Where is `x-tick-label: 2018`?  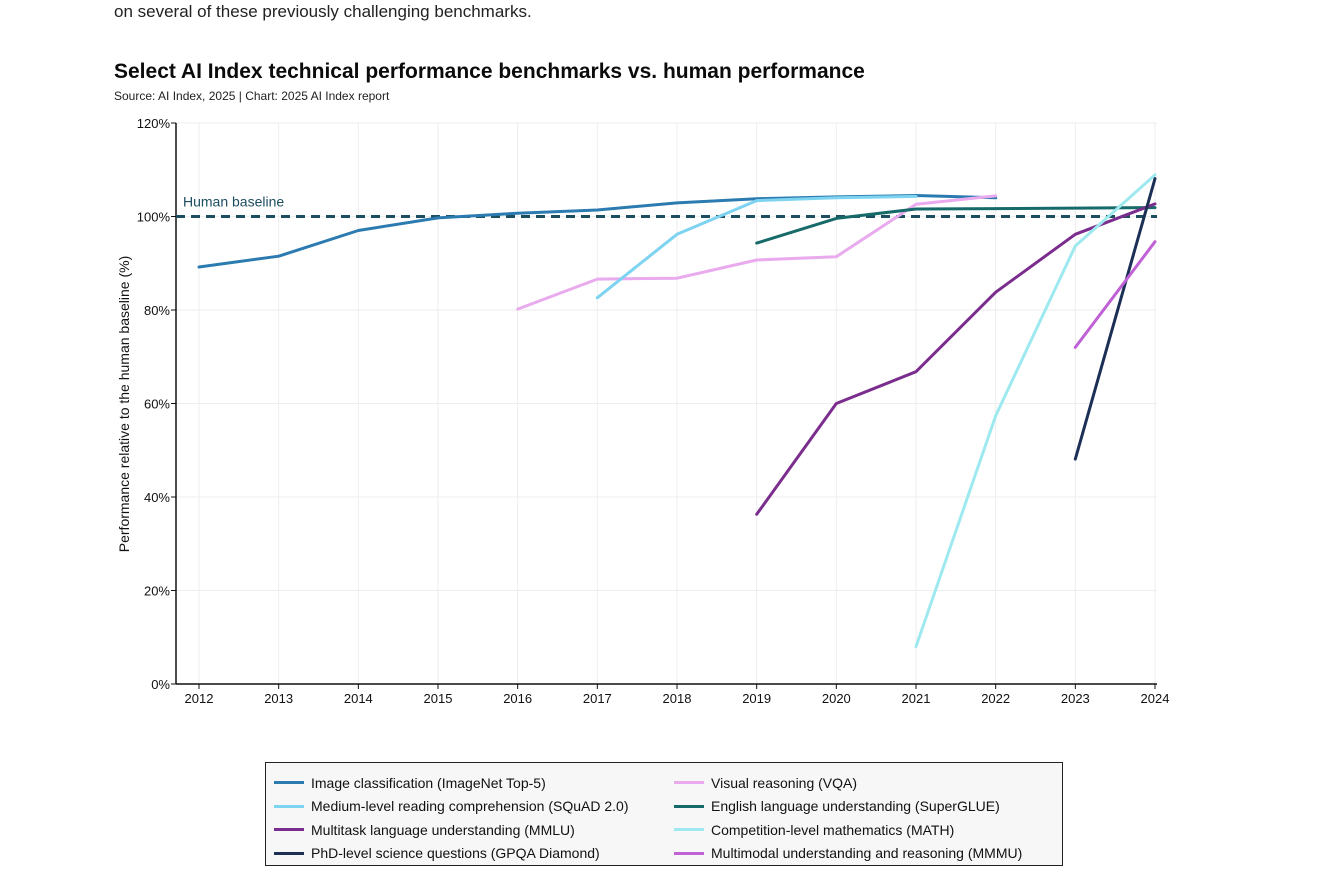 x-tick-label: 2018 is located at coordinates (677, 698).